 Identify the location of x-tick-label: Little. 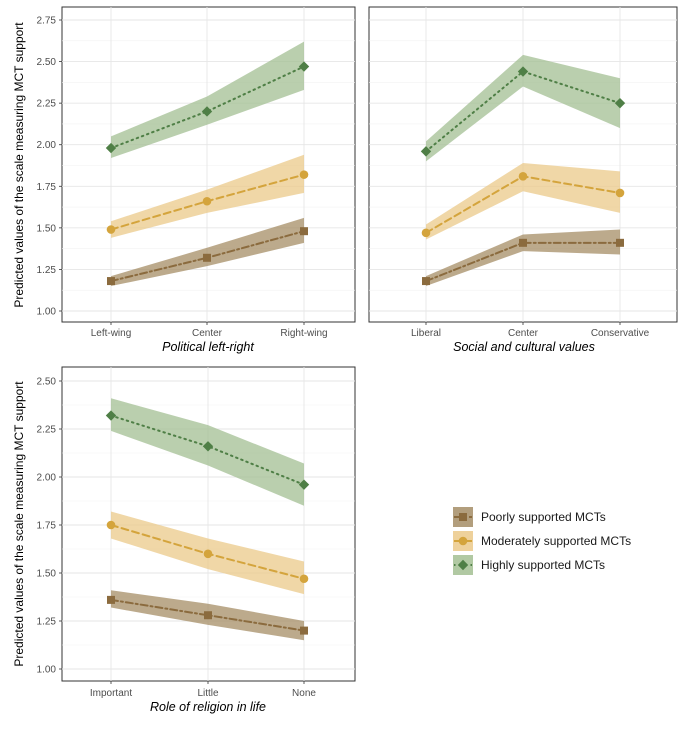
(208, 693).